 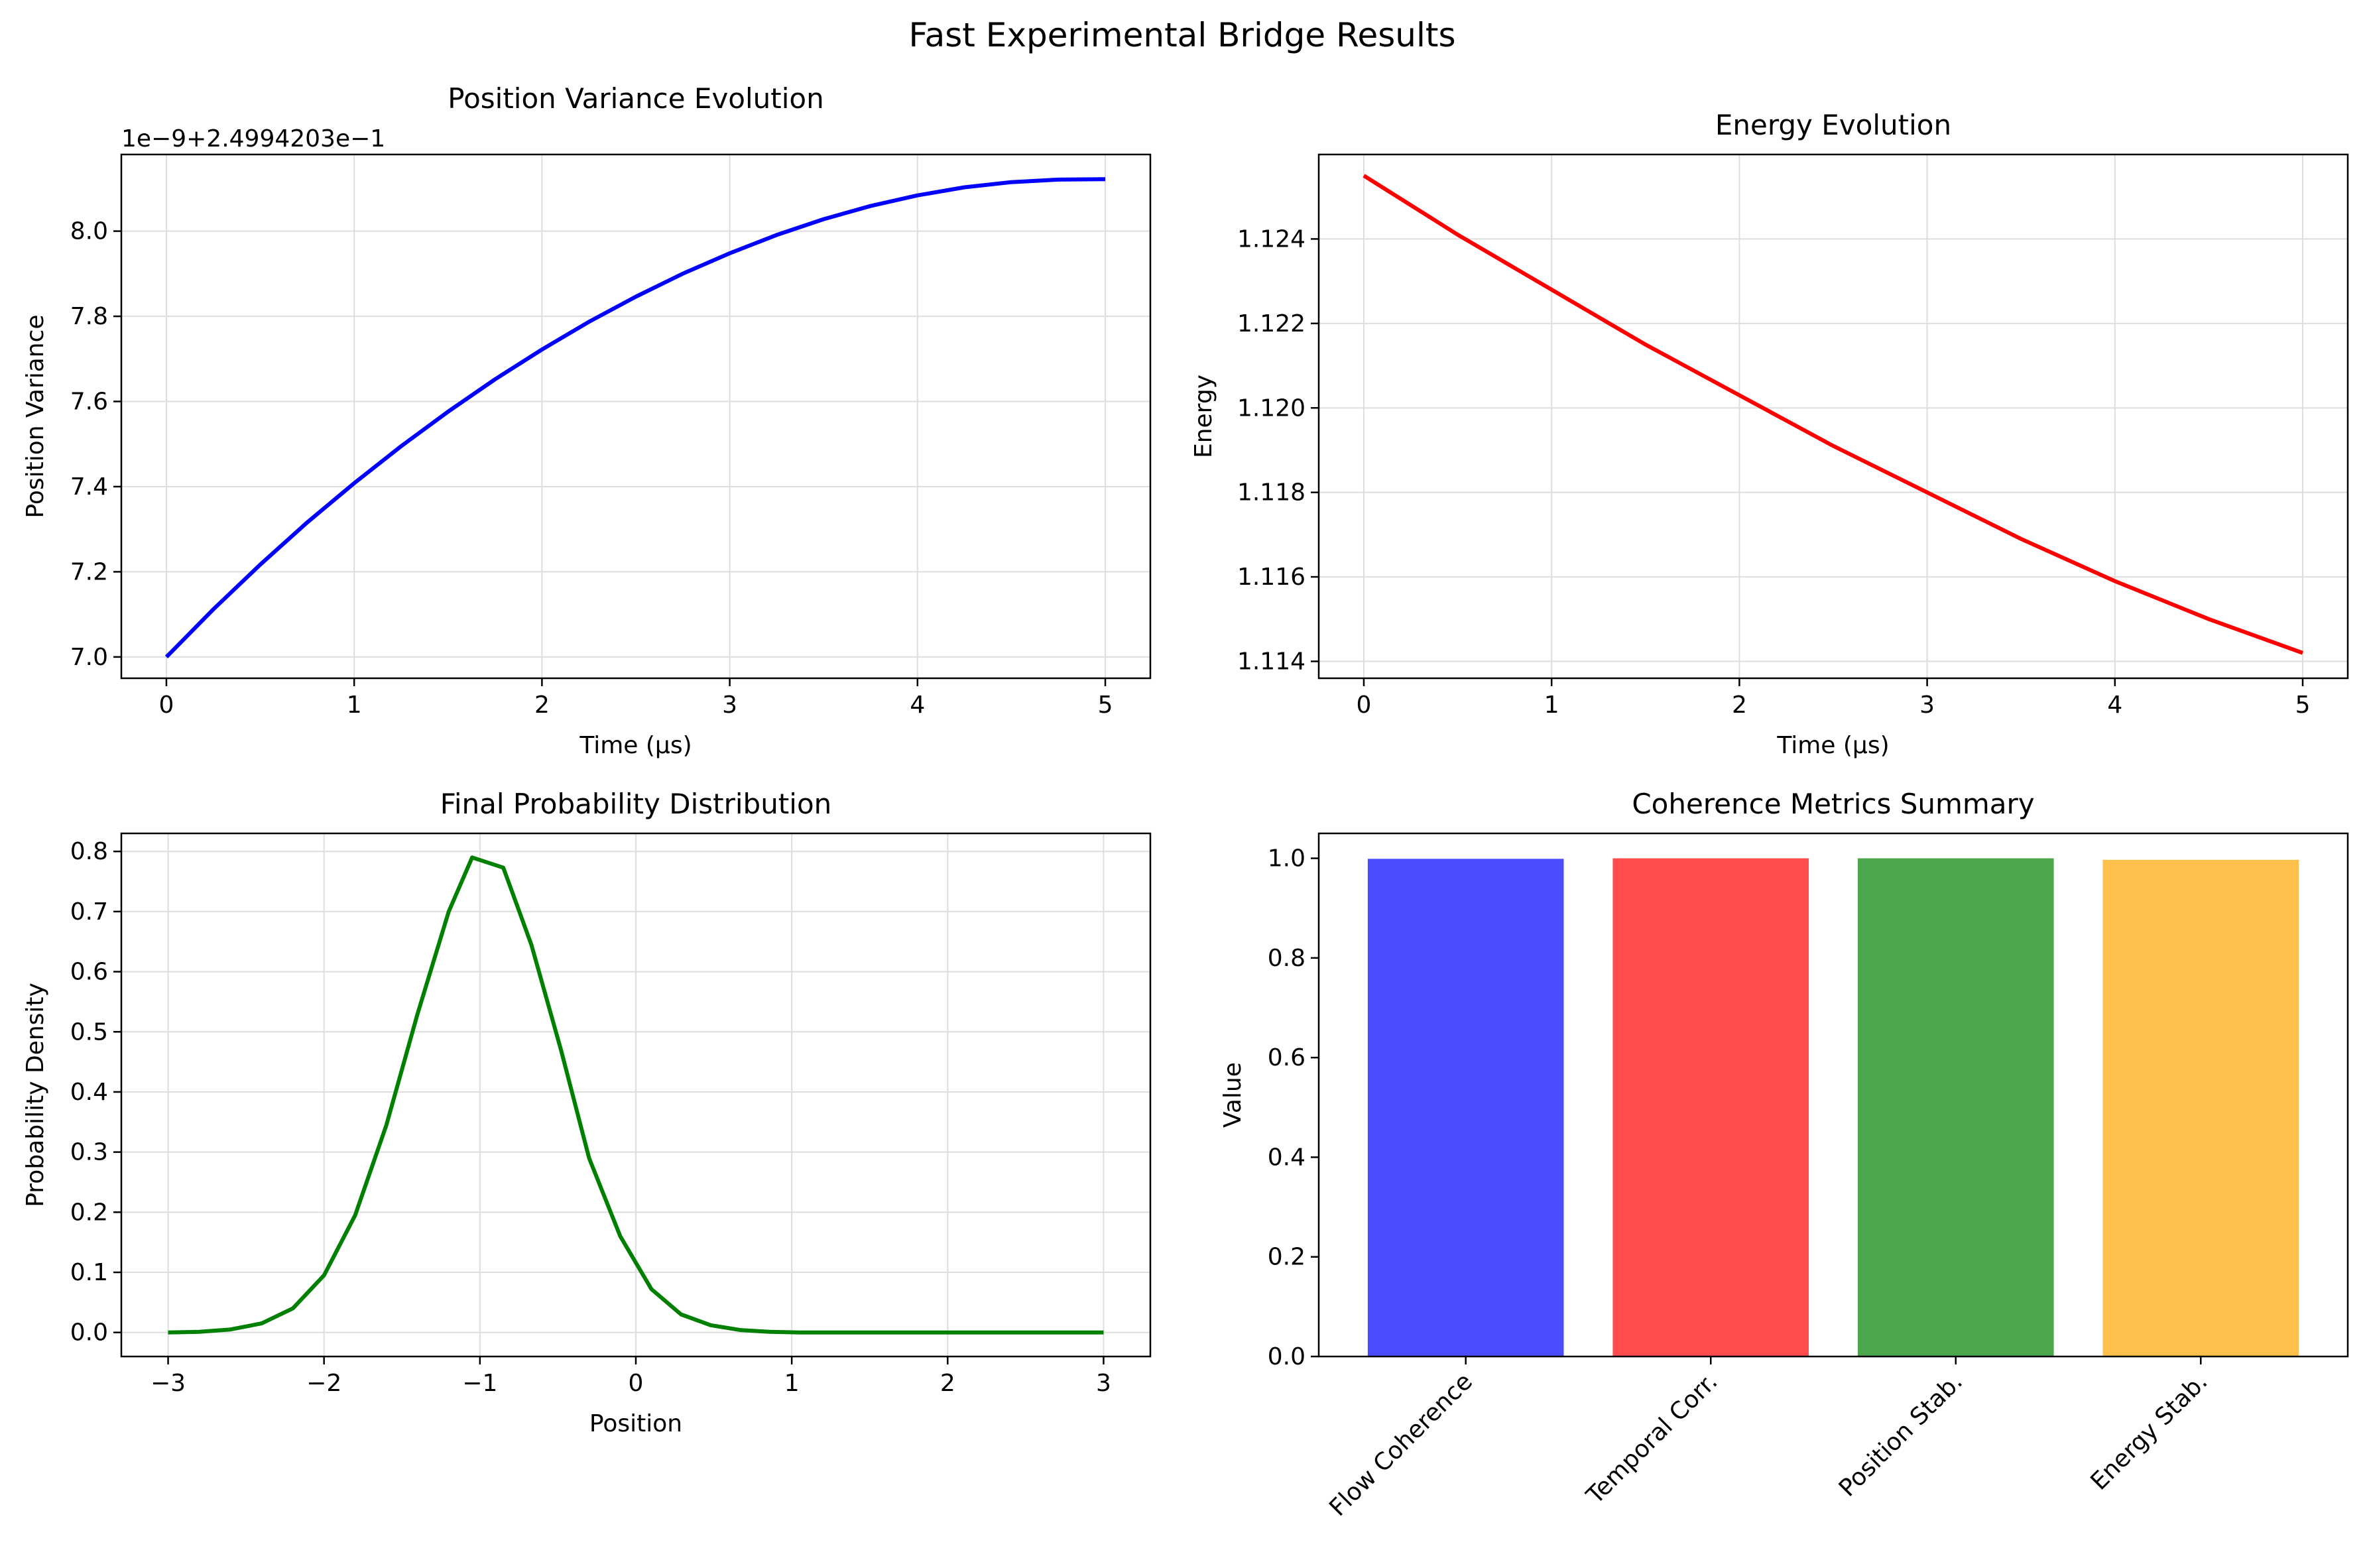 I want to click on category-label: Temporal Corr., so click(x=1652, y=1439).